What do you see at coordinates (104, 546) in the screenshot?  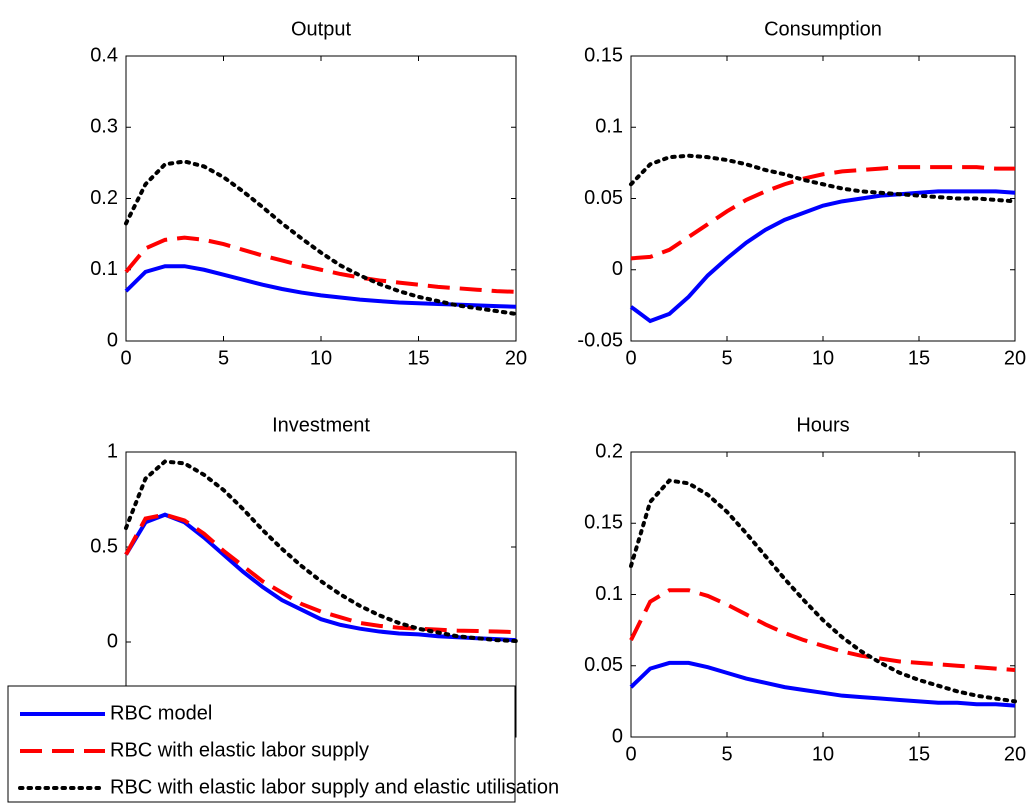 I see `y-tick-label: 0.5` at bounding box center [104, 546].